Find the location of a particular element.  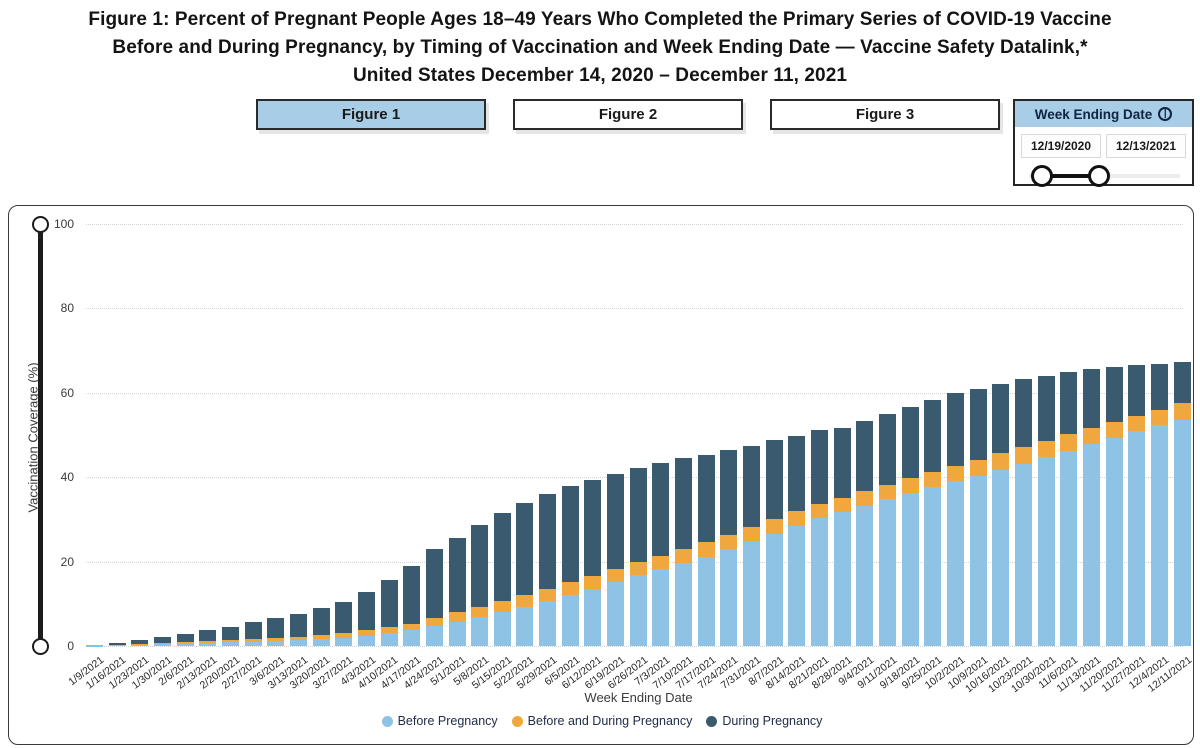

bar-11/20/2021 is located at coordinates (1114, 506).